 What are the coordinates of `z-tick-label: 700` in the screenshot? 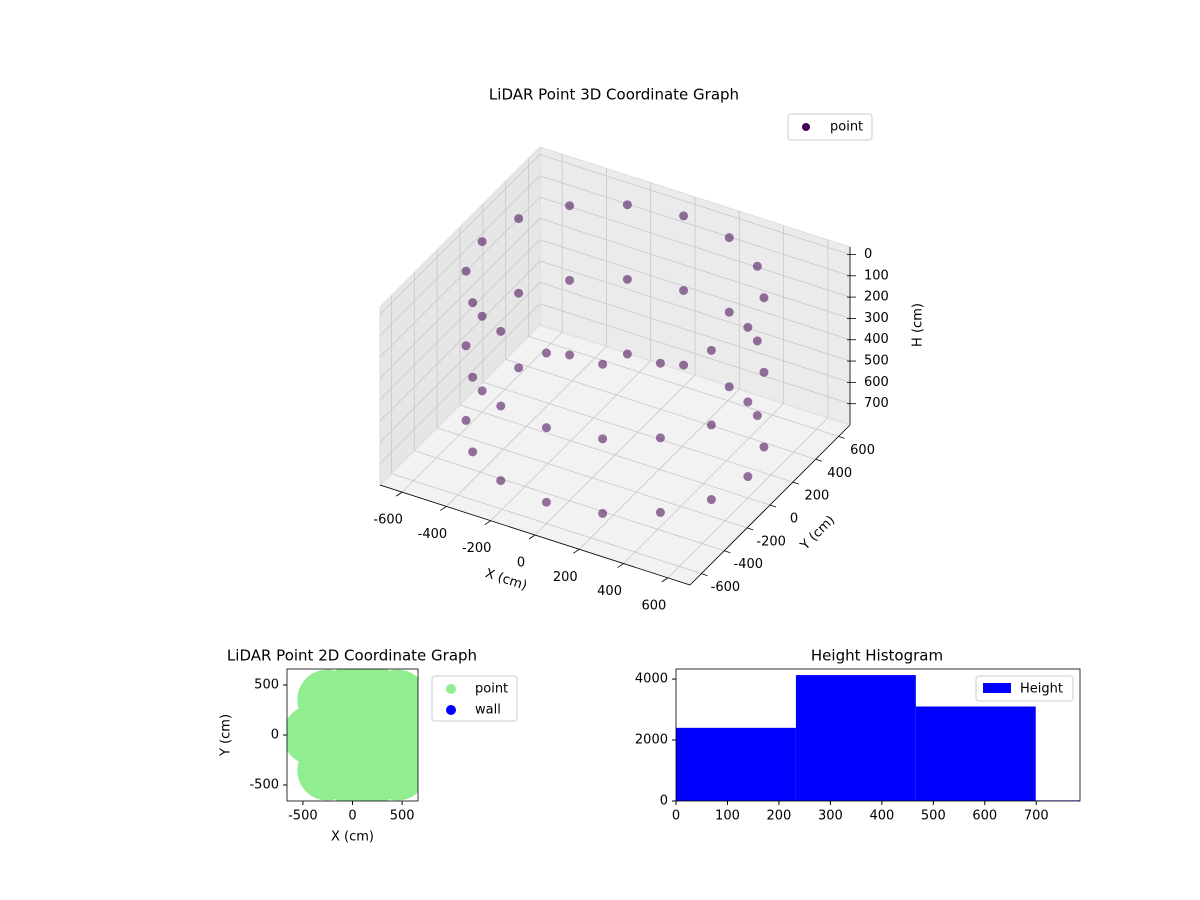 It's located at (876, 403).